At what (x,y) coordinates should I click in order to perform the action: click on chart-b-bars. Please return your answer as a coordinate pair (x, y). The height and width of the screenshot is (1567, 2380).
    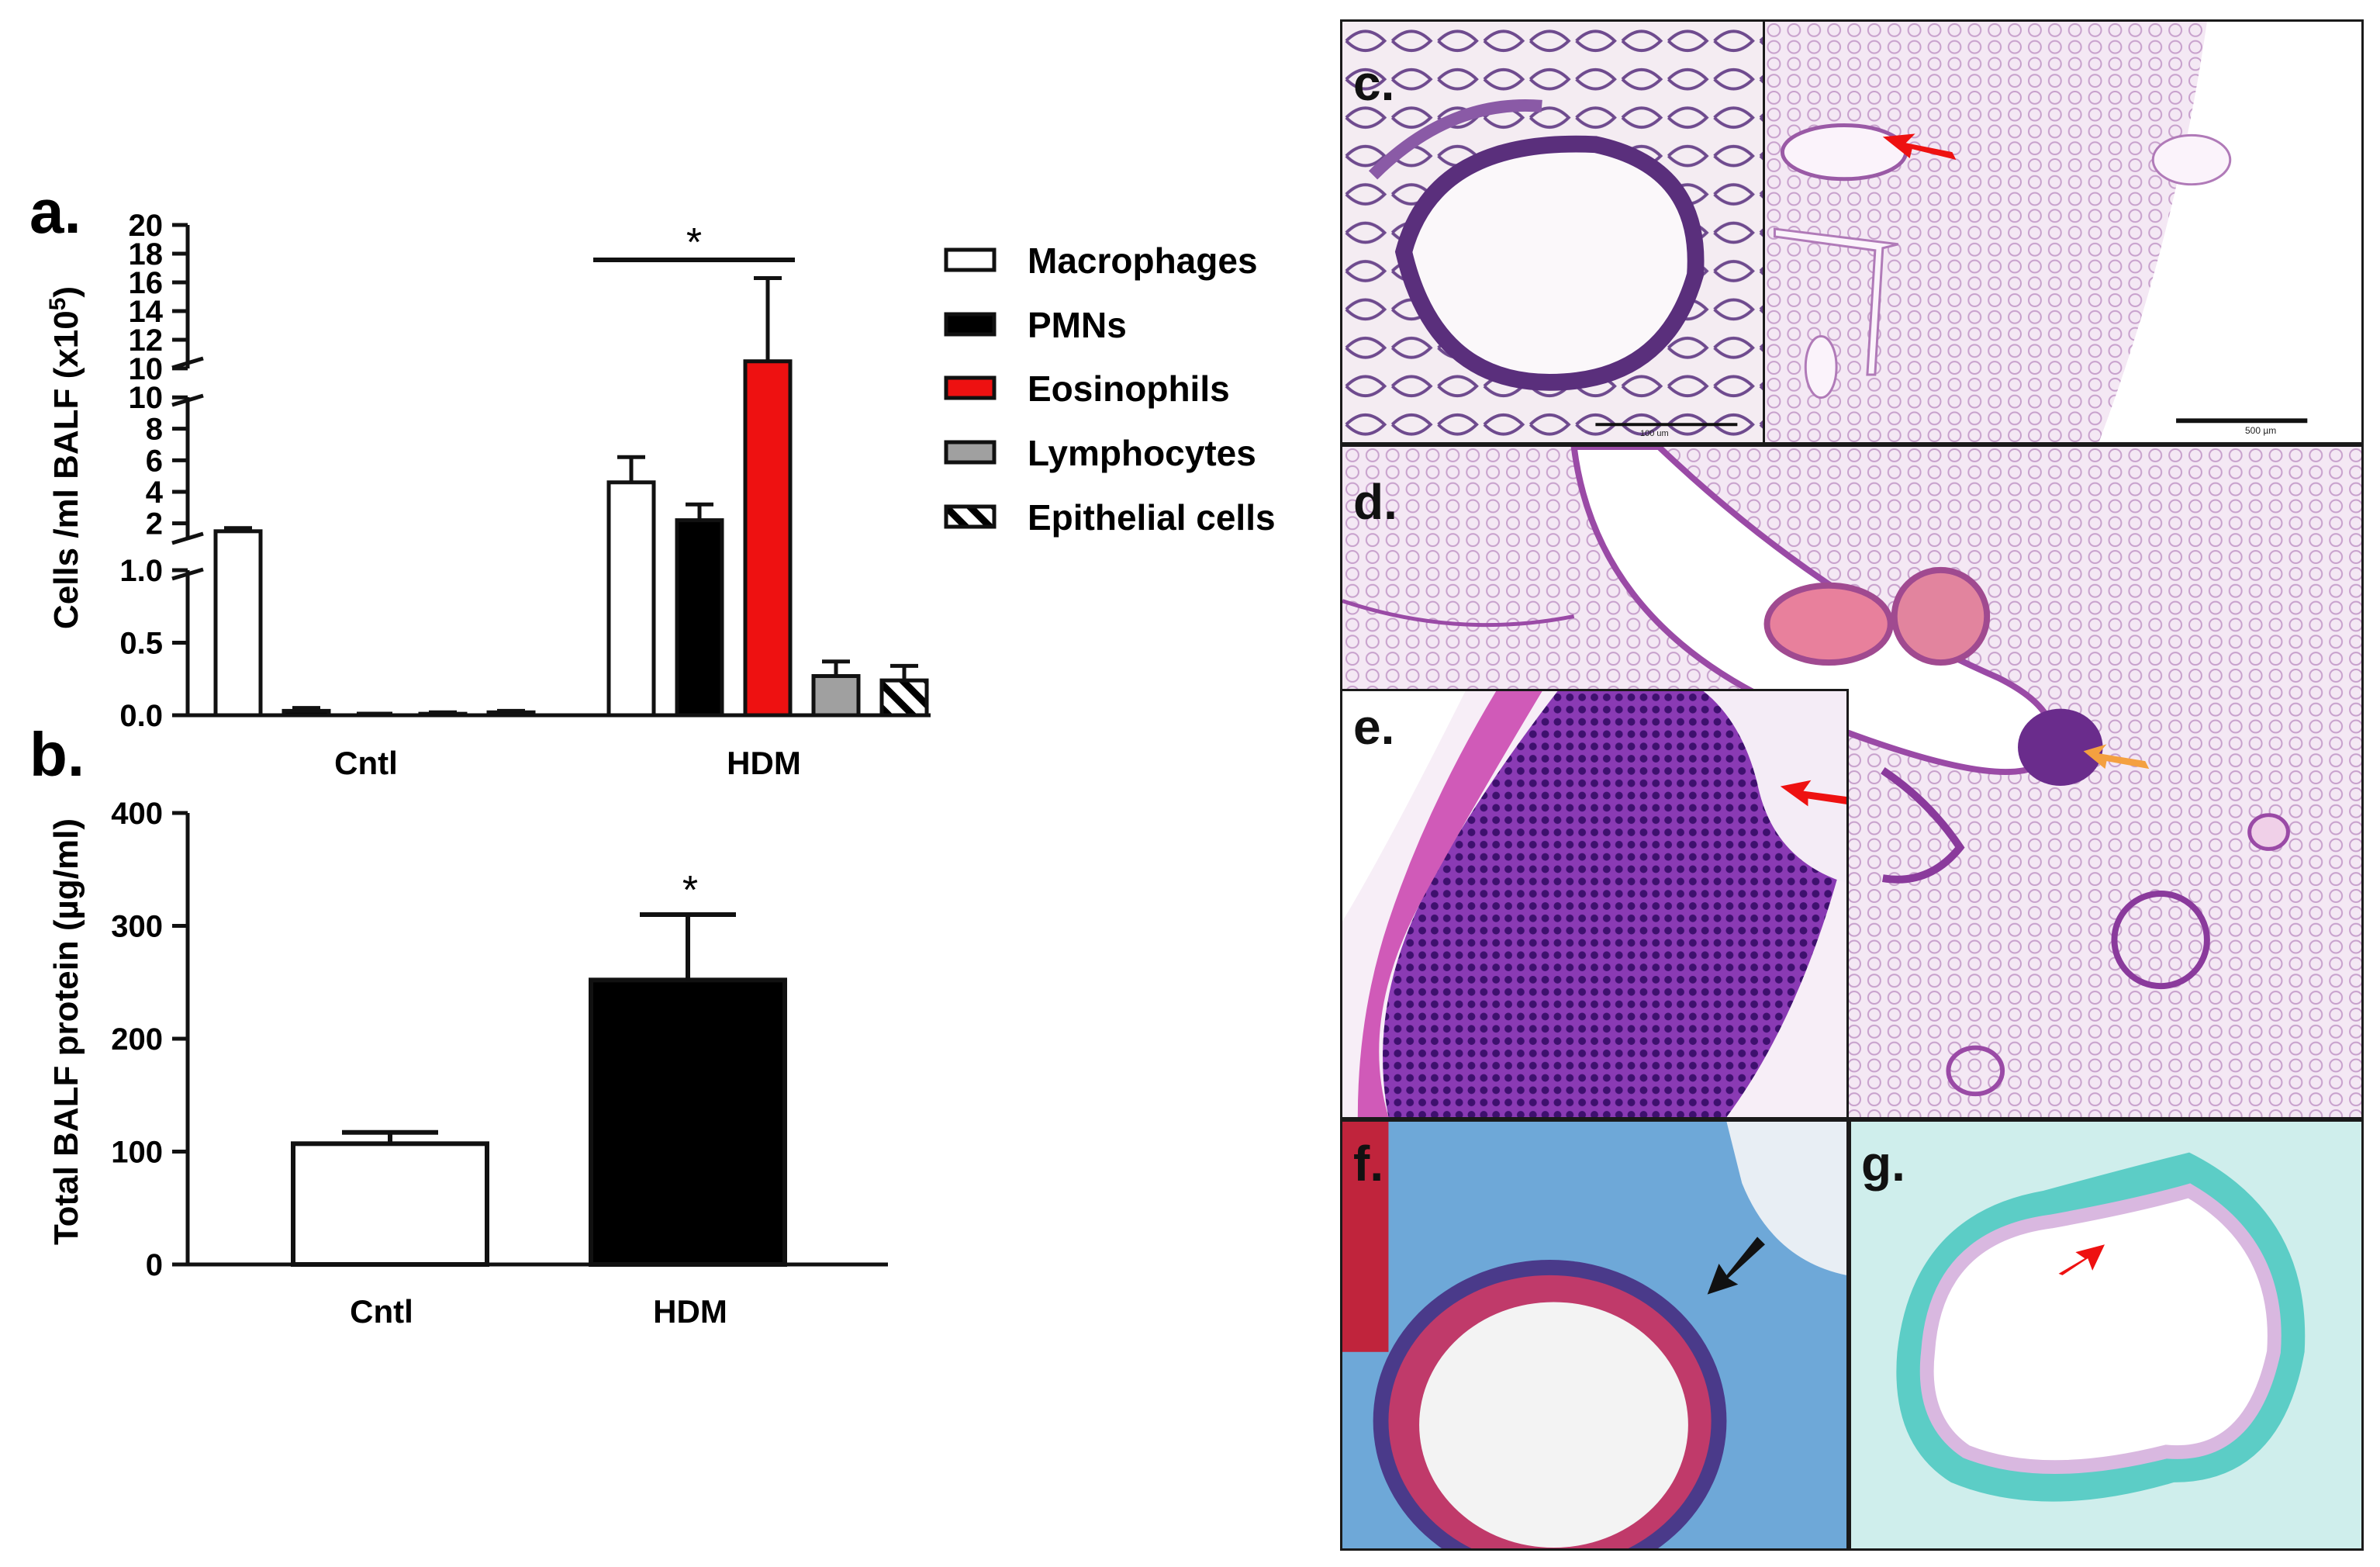
    Looking at the image, I should click on (539, 1089).